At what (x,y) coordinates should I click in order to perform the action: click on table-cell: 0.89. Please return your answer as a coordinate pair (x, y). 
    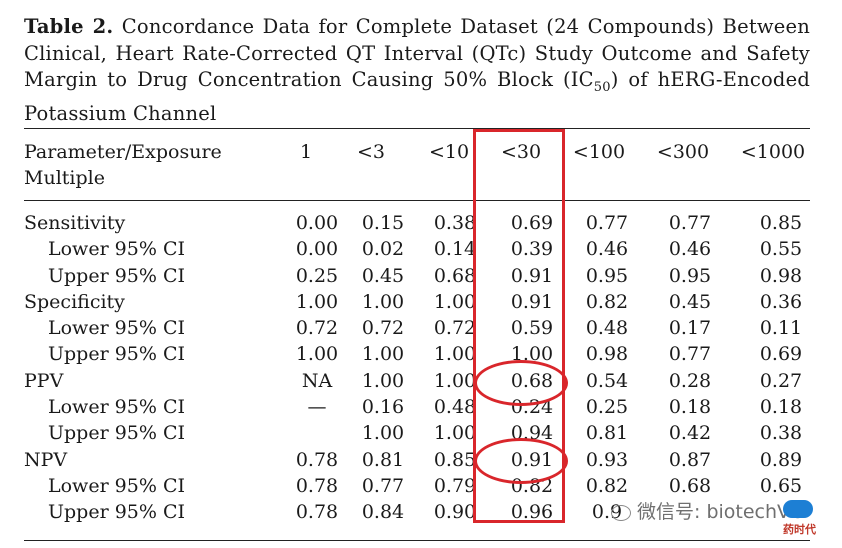
    Looking at the image, I should click on (781, 459).